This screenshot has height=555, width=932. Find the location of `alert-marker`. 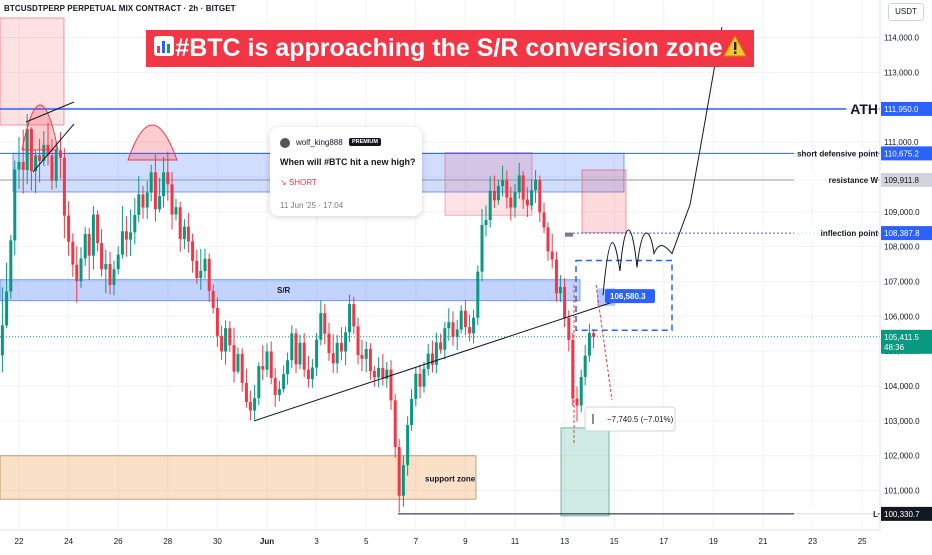

alert-marker is located at coordinates (569, 234).